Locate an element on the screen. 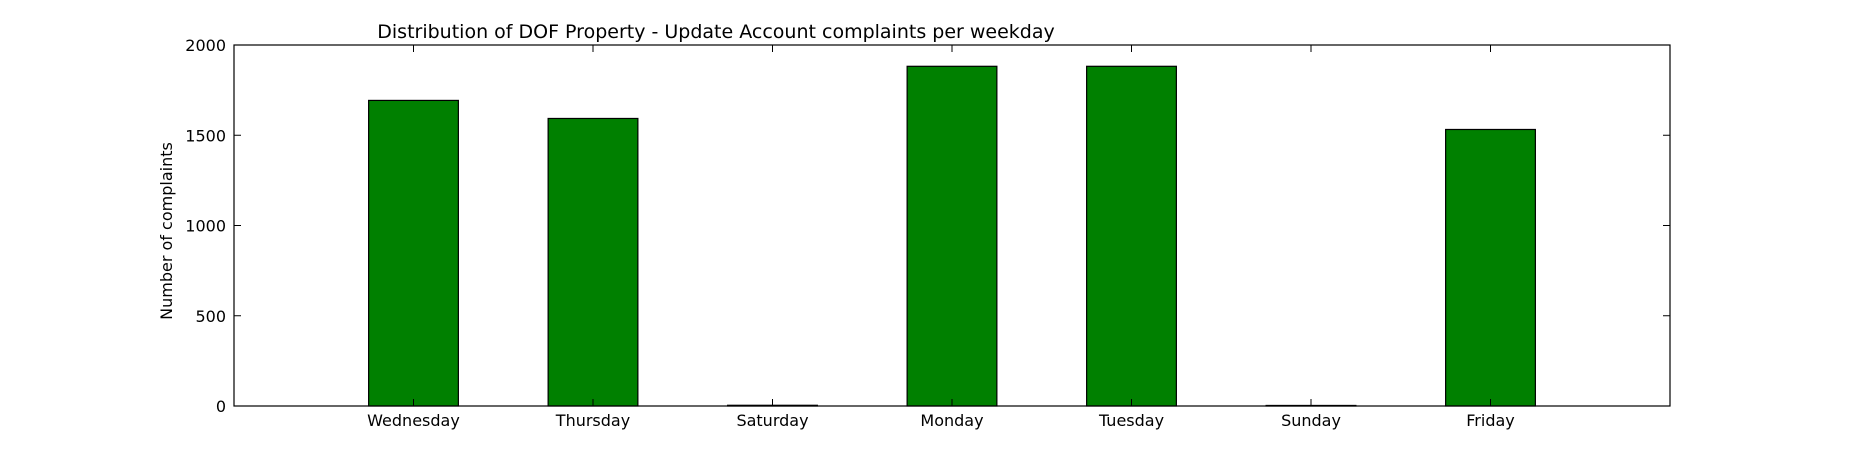 This screenshot has height=450, width=1850. bar-thursday is located at coordinates (593, 262).